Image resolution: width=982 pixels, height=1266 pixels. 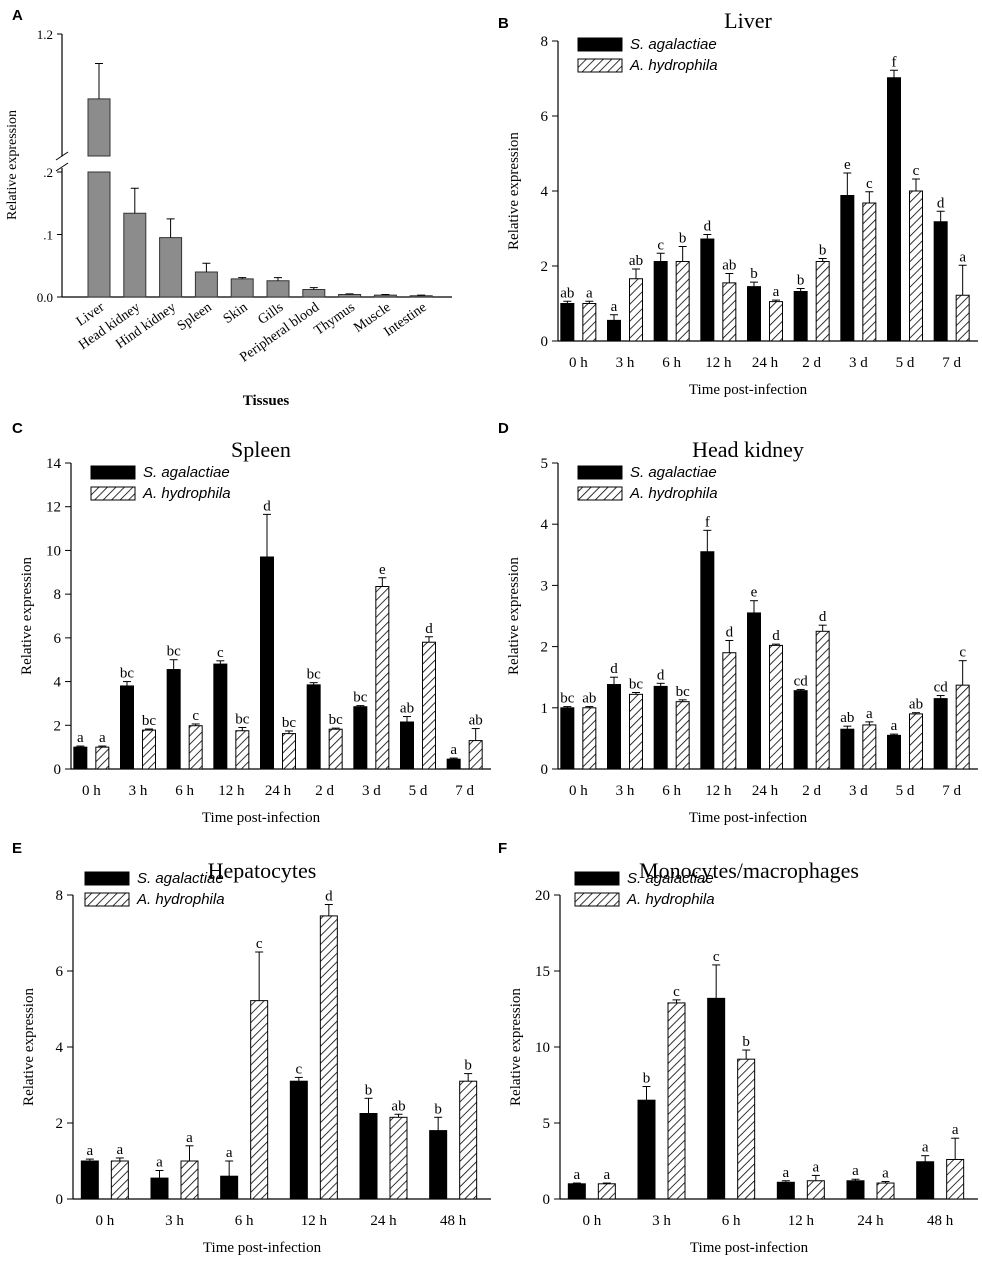 I want to click on panel-letter: F, so click(x=502, y=848).